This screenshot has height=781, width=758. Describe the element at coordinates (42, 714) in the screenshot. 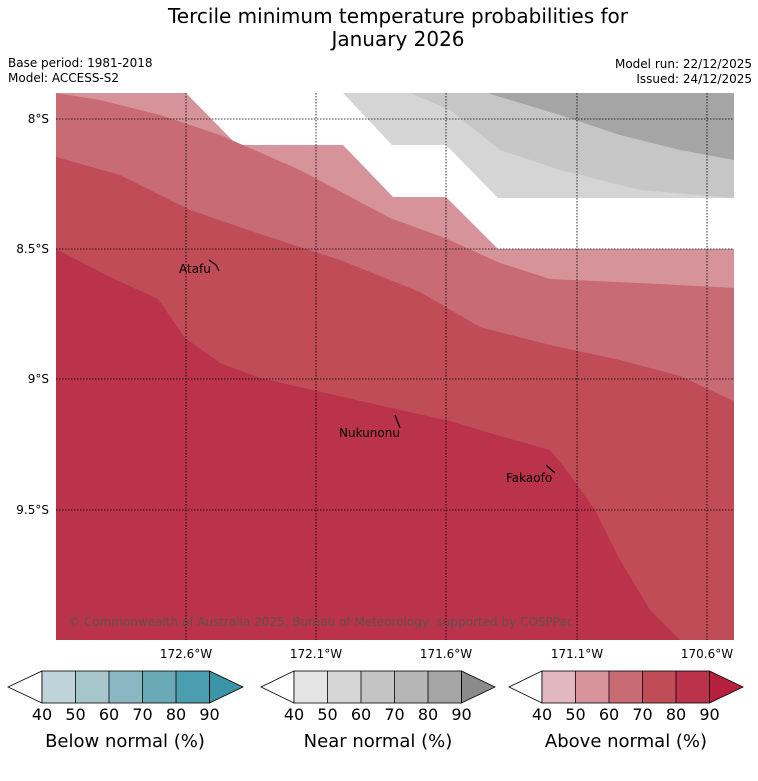

I see `colorbar-below-tick-40: 40` at that location.